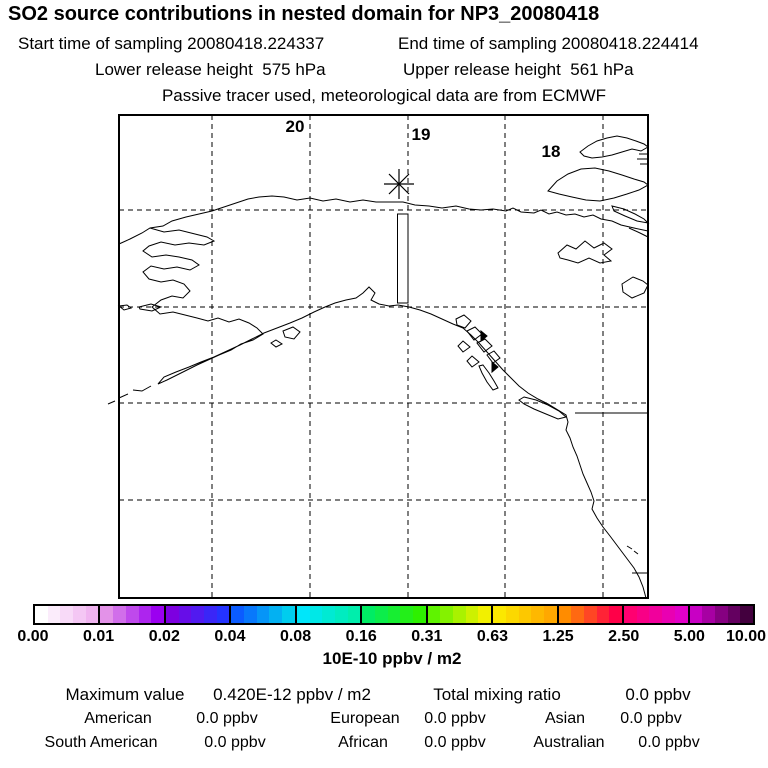  What do you see at coordinates (642, 159) in the screenshot?
I see `arctic-island-hatches` at bounding box center [642, 159].